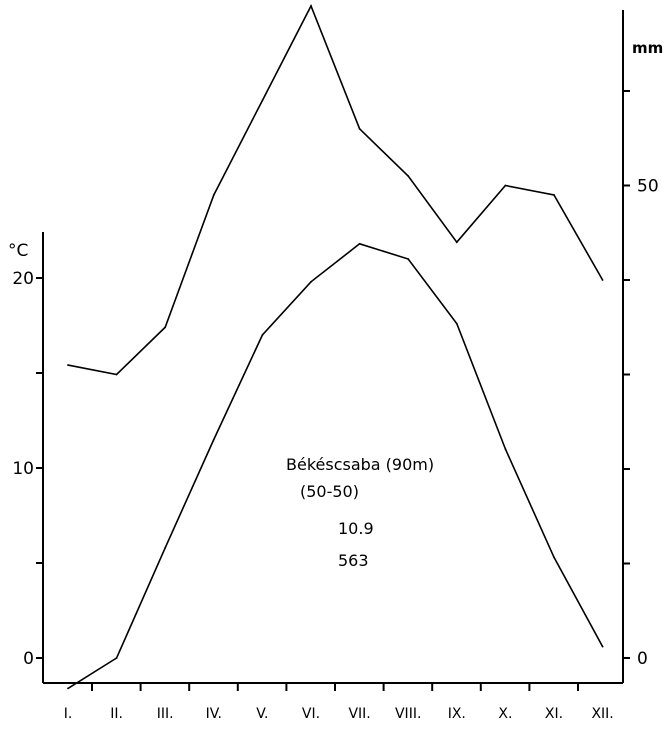 The height and width of the screenshot is (743, 671). I want to click on right-axis: mm 0 50, so click(642, 346).